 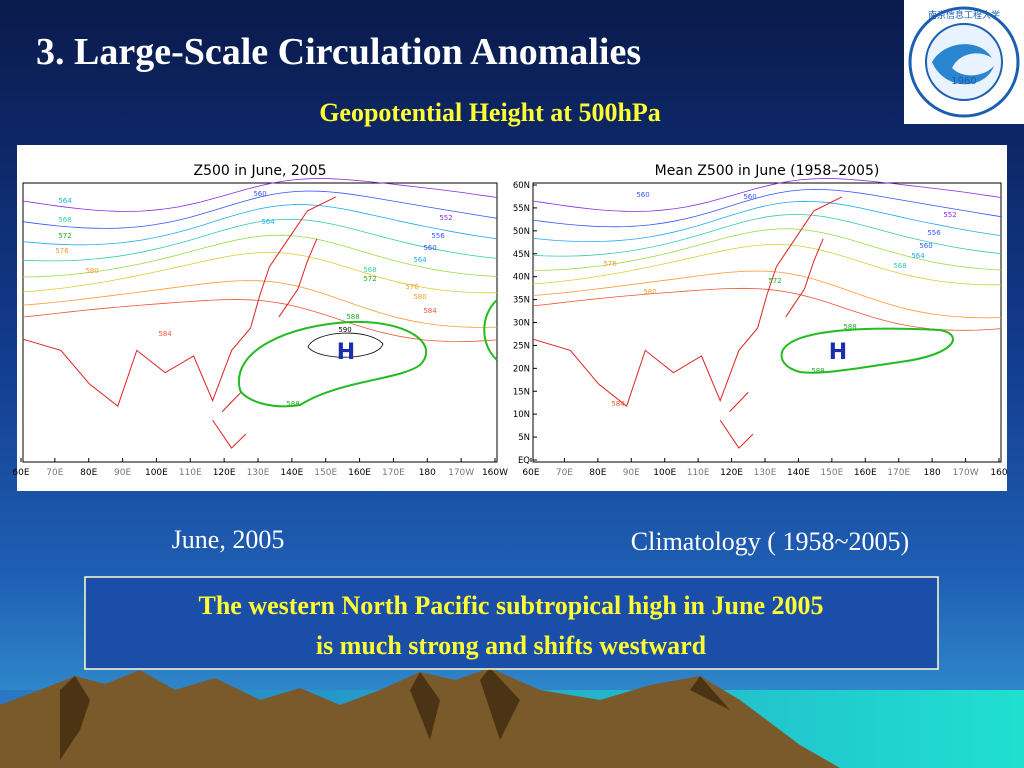 What do you see at coordinates (767, 171) in the screenshot?
I see `panel-title: Mean Z500 in June (1958–2005)` at bounding box center [767, 171].